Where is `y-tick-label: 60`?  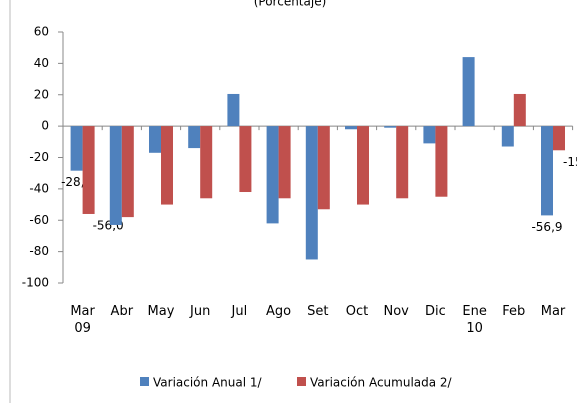
y-tick-label: 60 is located at coordinates (41, 32).